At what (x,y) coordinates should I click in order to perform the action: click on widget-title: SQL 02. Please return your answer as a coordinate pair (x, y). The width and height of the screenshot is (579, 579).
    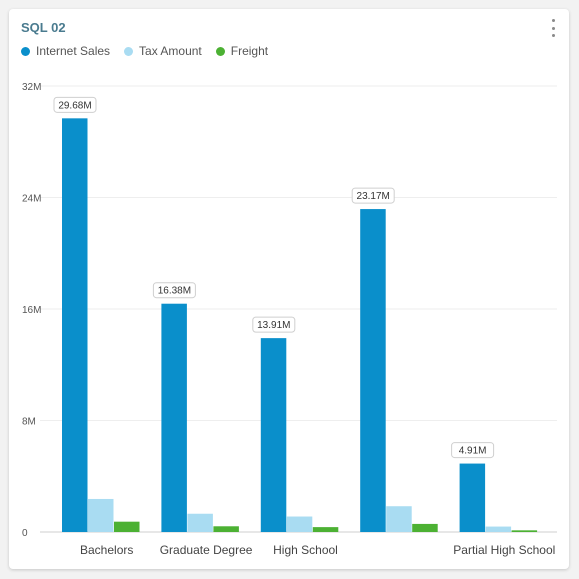
    Looking at the image, I should click on (43, 27).